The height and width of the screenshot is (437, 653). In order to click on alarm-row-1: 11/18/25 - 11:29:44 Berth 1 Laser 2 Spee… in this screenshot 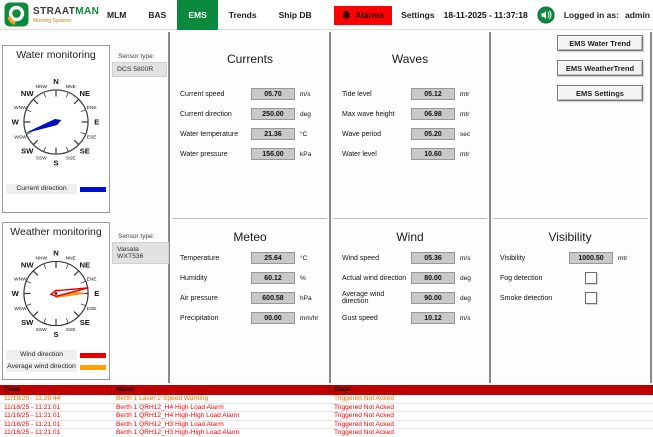, I will do `click(326, 399)`.